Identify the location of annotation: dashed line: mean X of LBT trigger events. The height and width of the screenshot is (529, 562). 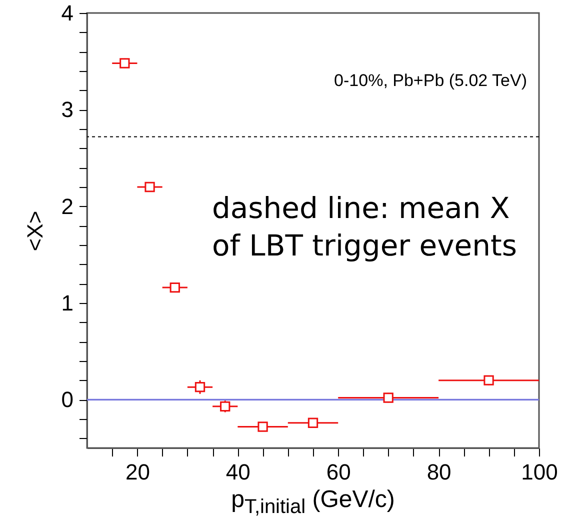
(365, 227).